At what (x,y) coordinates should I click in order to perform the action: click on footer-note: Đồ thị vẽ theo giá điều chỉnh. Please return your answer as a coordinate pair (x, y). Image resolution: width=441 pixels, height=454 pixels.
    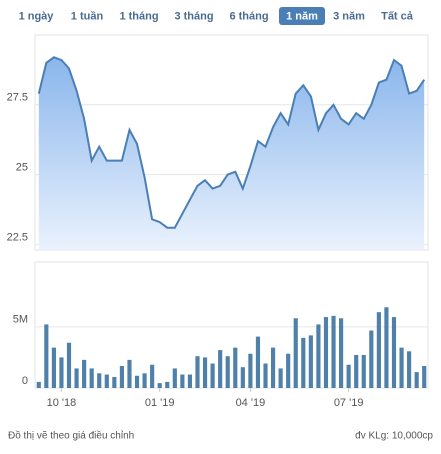
    Looking at the image, I should click on (71, 436).